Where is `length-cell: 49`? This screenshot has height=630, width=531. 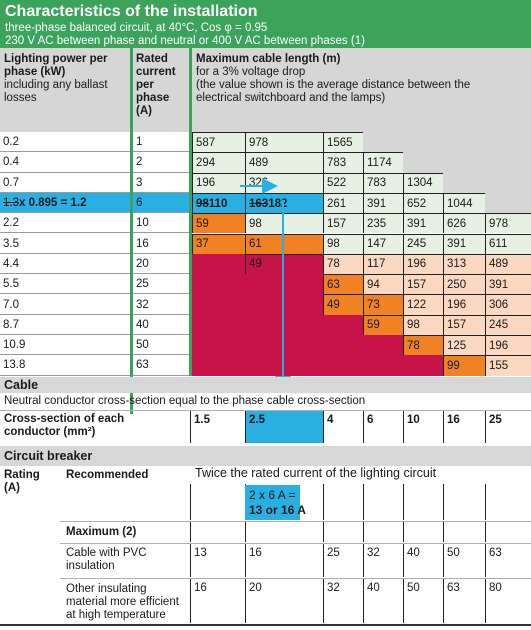 length-cell: 49 is located at coordinates (343, 304).